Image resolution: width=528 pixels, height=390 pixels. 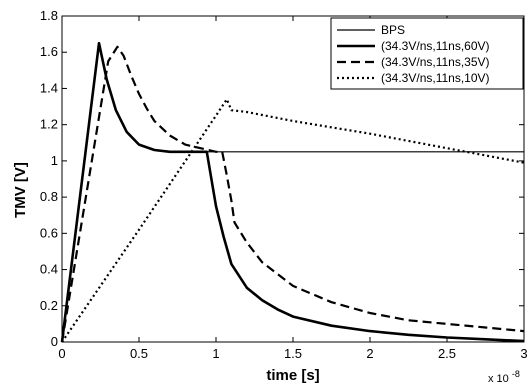 I want to click on y-tick-label: 1.4, so click(x=49, y=87).